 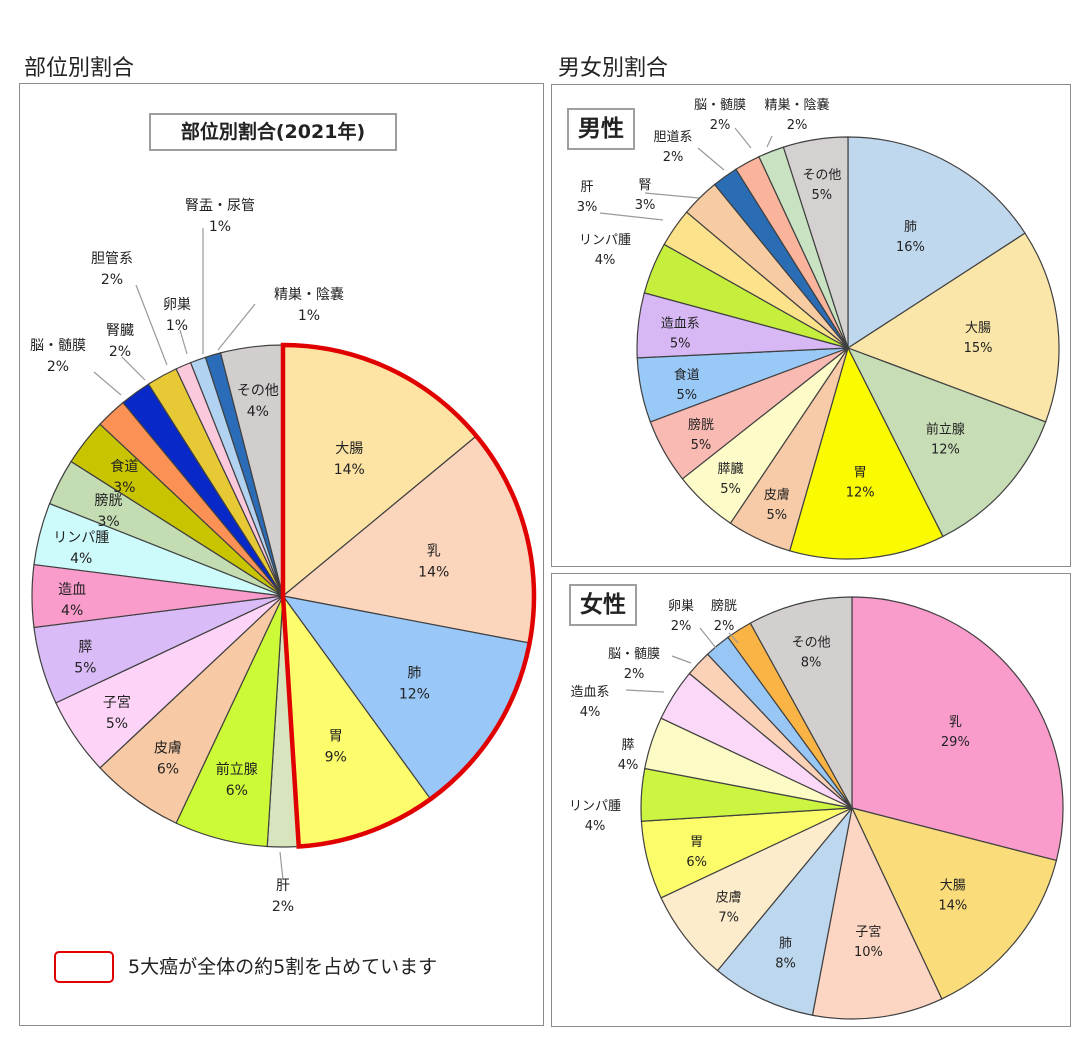 I want to click on slice-percent-uterus: 5%, so click(x=117, y=724).